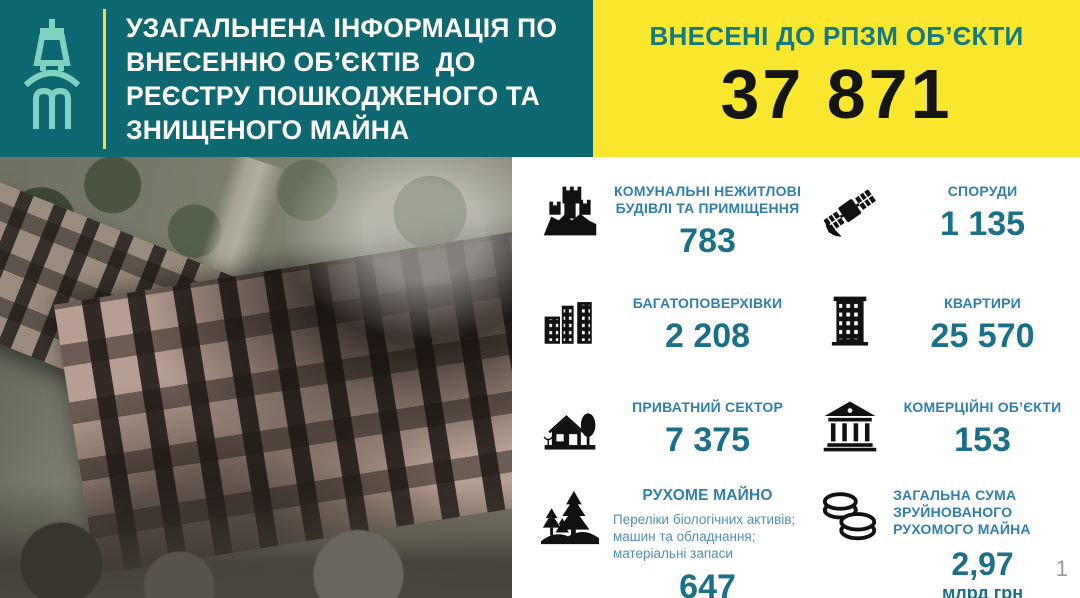 This screenshot has width=1080, height=598. Describe the element at coordinates (850, 426) in the screenshot. I see `bank-icon` at that location.